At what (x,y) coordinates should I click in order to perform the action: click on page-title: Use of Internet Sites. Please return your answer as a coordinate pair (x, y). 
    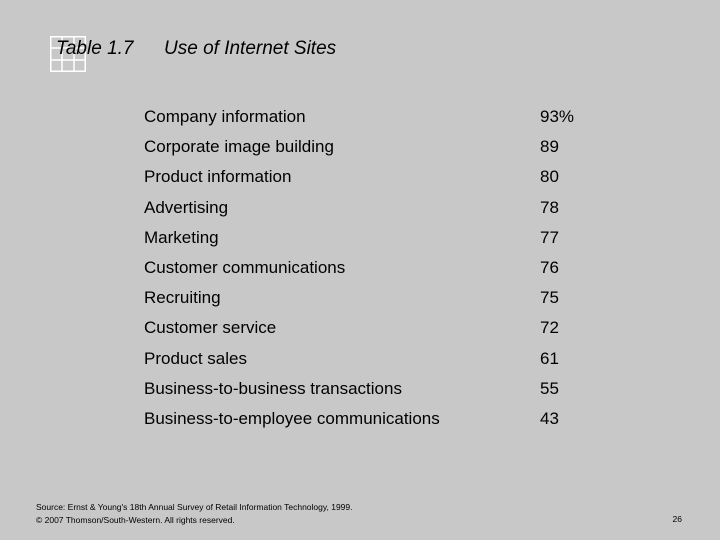
    Looking at the image, I should click on (250, 48).